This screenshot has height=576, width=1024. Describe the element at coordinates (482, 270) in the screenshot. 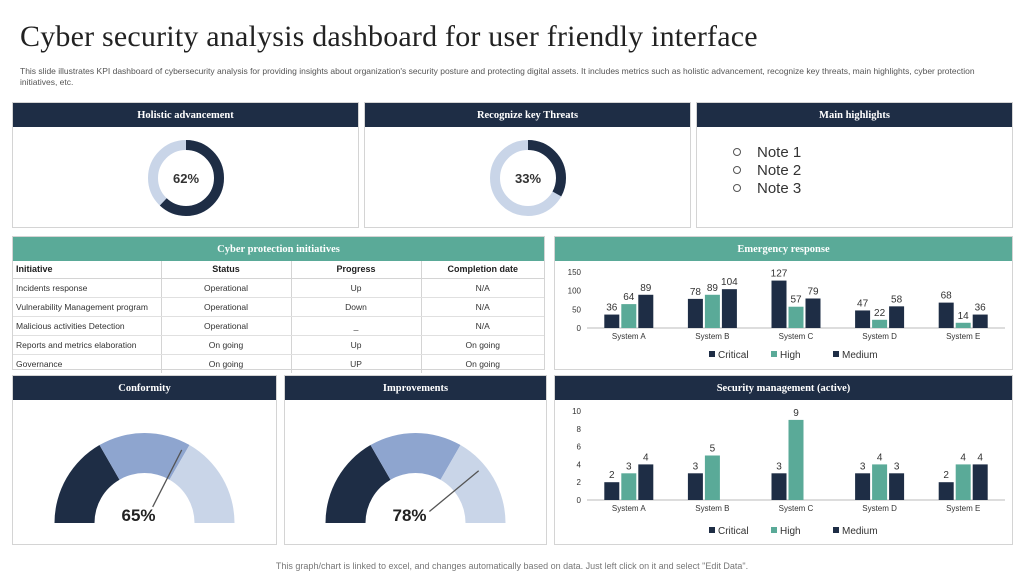

I see `column-header: Completion date` at that location.